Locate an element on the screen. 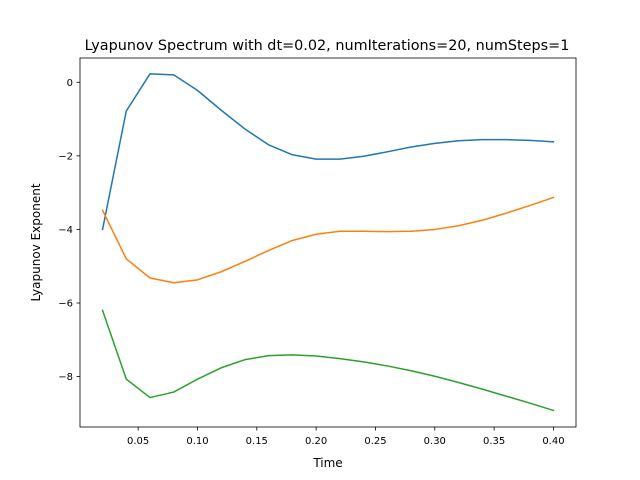  x-tick-label: 0.05 is located at coordinates (138, 441).